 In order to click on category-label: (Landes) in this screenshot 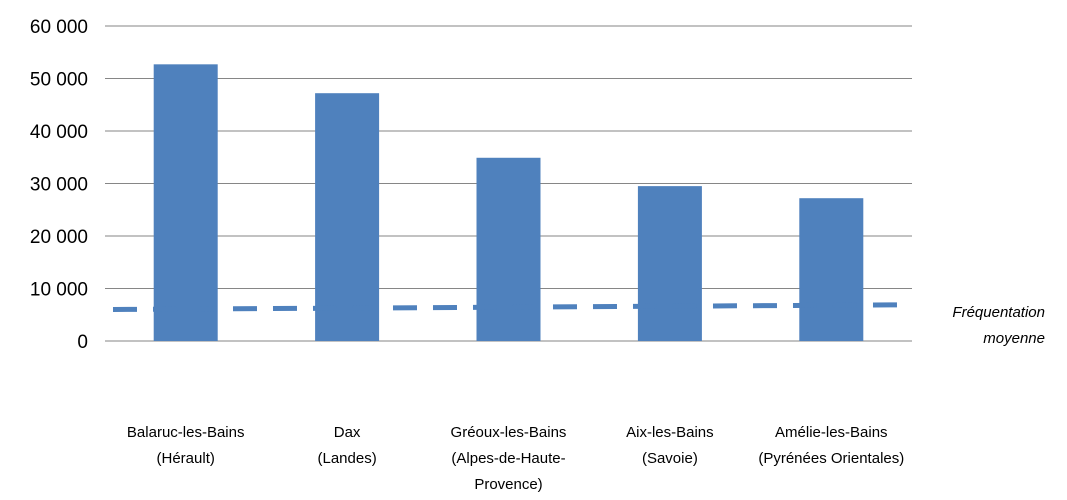, I will do `click(346, 458)`.